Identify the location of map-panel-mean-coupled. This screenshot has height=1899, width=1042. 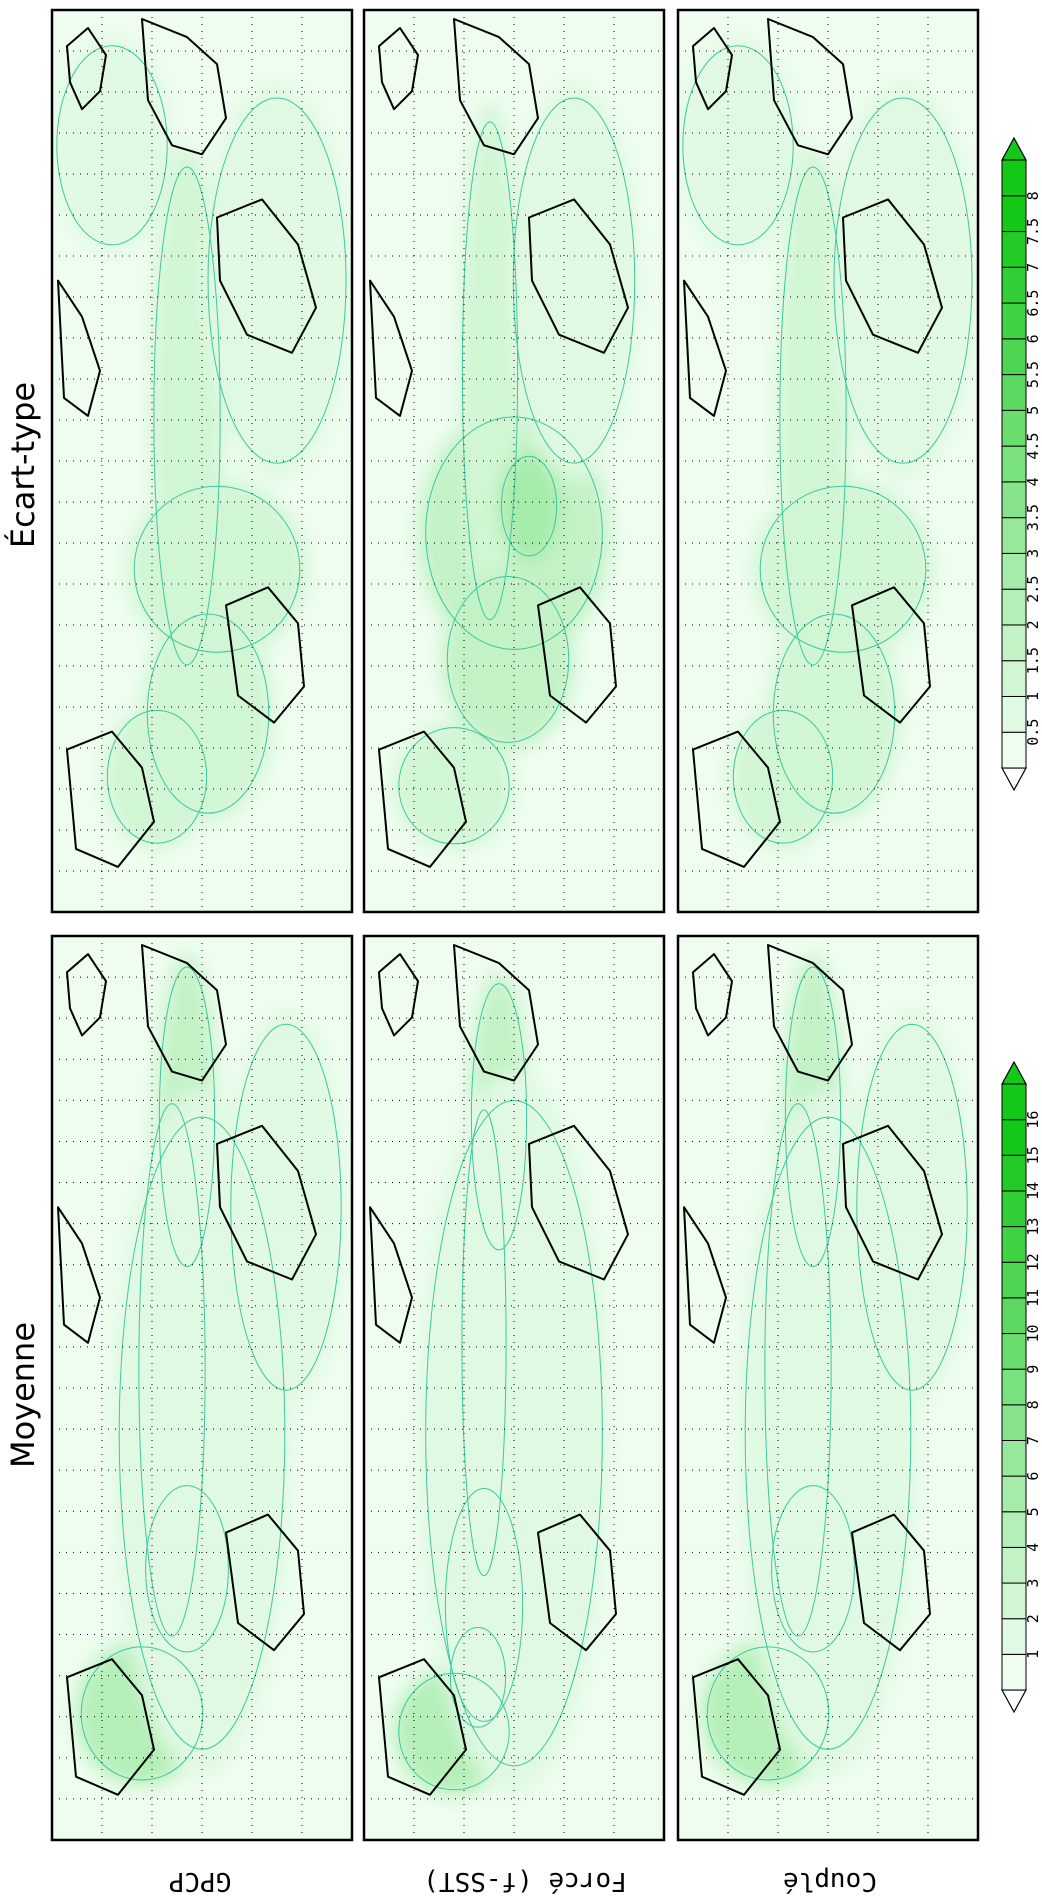
(828, 1388).